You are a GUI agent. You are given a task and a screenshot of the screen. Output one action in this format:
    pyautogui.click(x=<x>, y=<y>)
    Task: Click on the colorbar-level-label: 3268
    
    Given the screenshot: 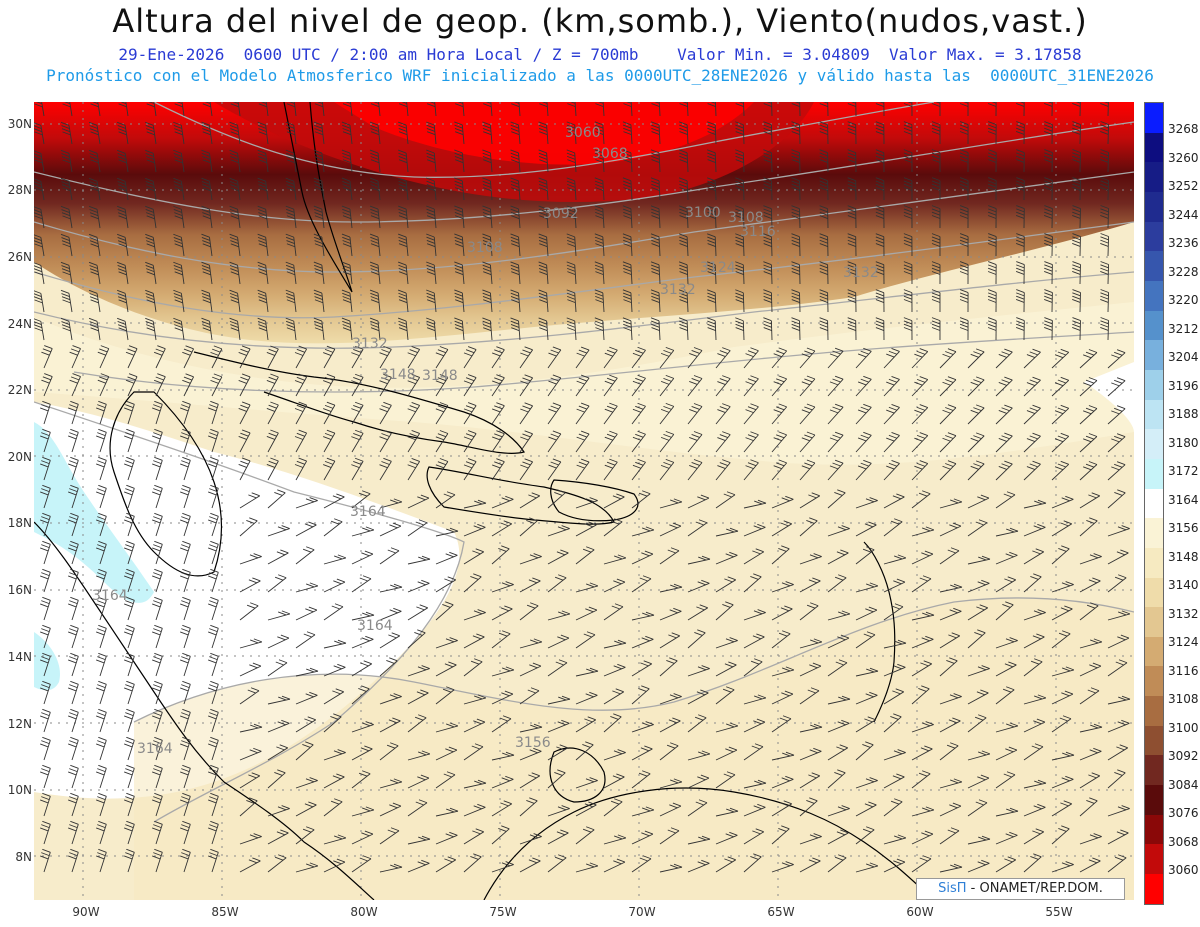 What is the action you would take?
    pyautogui.click(x=1183, y=129)
    